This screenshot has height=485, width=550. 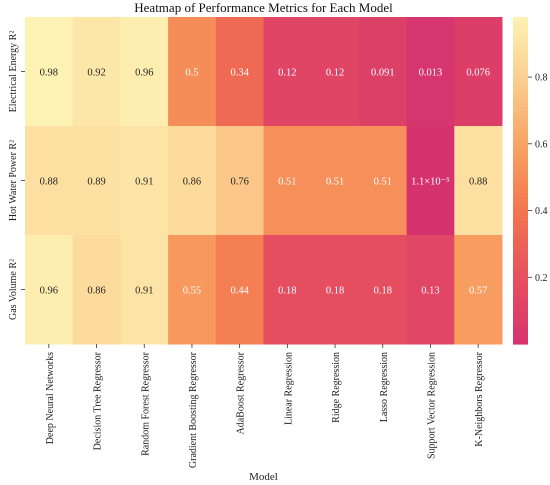 I want to click on colorbar: 0.2 0.4 0.6 0.8, so click(x=530, y=181).